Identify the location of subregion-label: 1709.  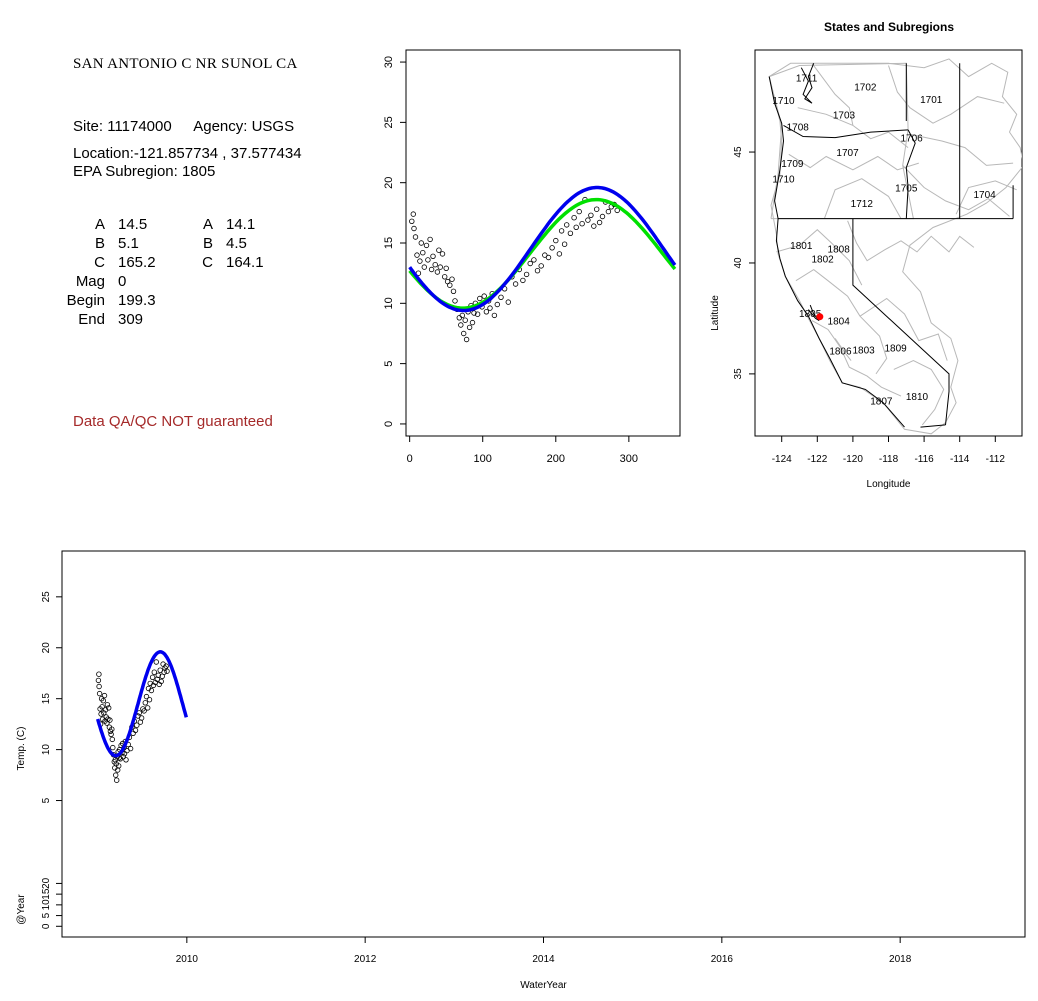
(792, 164).